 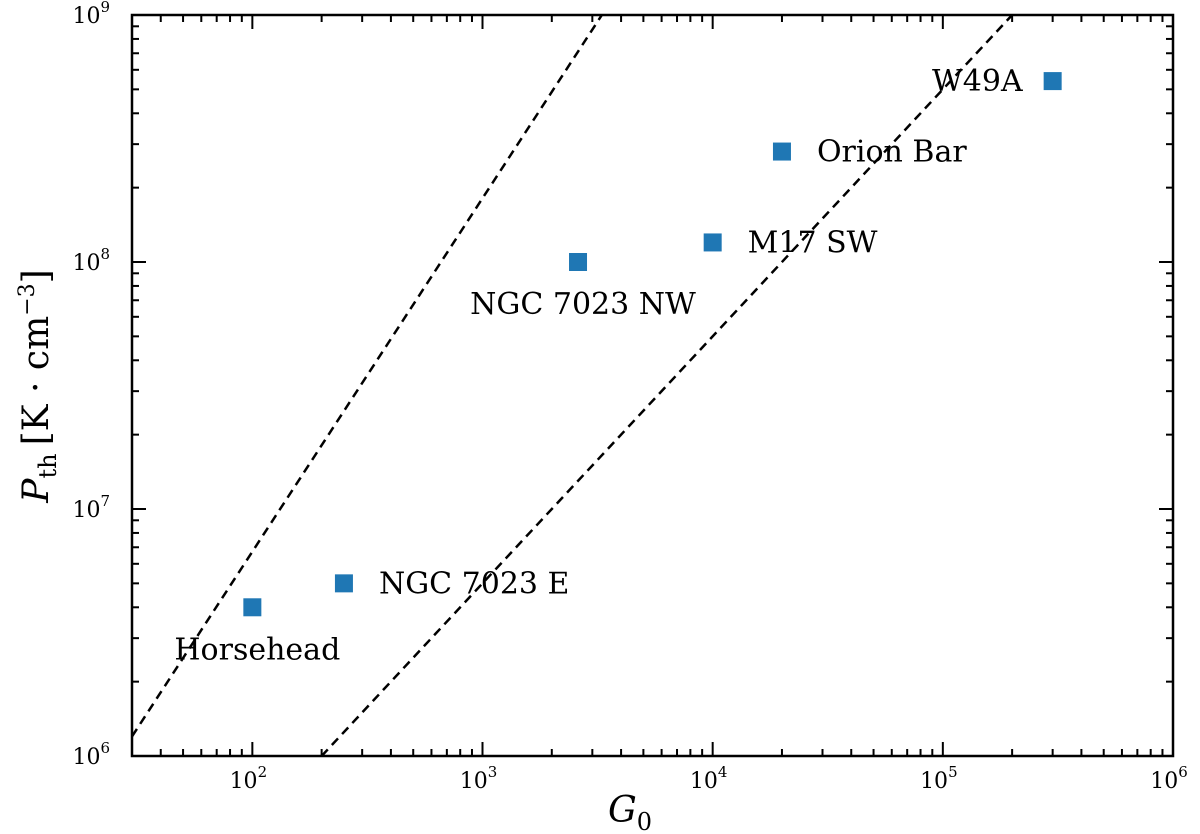 What do you see at coordinates (38, 386) in the screenshot?
I see `y-axis-label: Pth[K · cm−3]` at bounding box center [38, 386].